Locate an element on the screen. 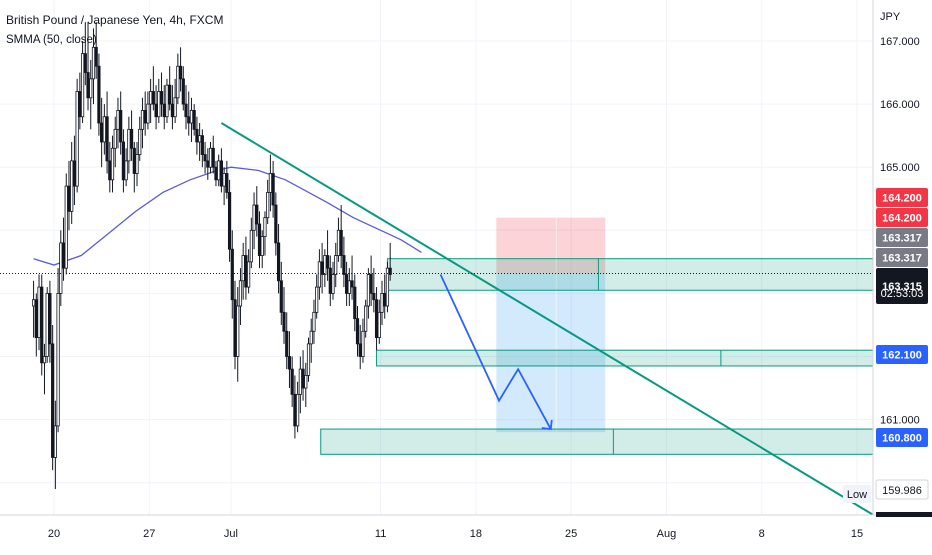 Image resolution: width=932 pixels, height=555 pixels. time-axis is located at coordinates (466, 532).